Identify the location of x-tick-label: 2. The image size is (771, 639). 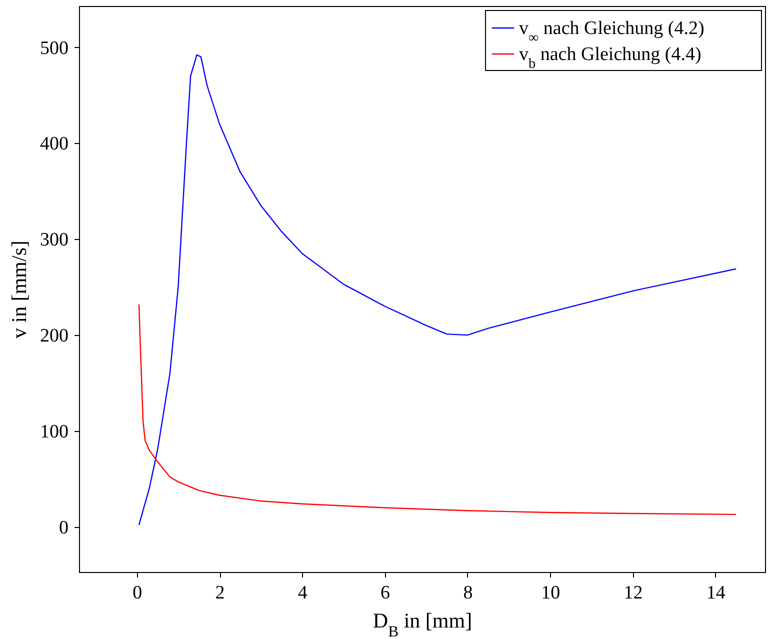
(220, 593).